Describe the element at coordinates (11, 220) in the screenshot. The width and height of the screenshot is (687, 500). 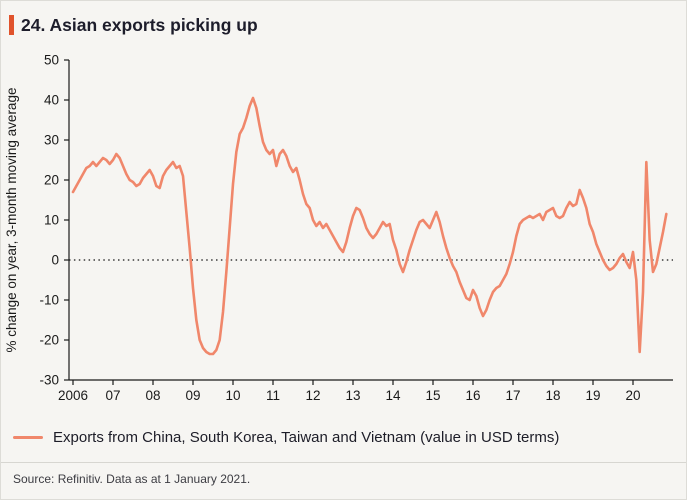
I see `y-axis-label: % change on year, 3-month moving average` at that location.